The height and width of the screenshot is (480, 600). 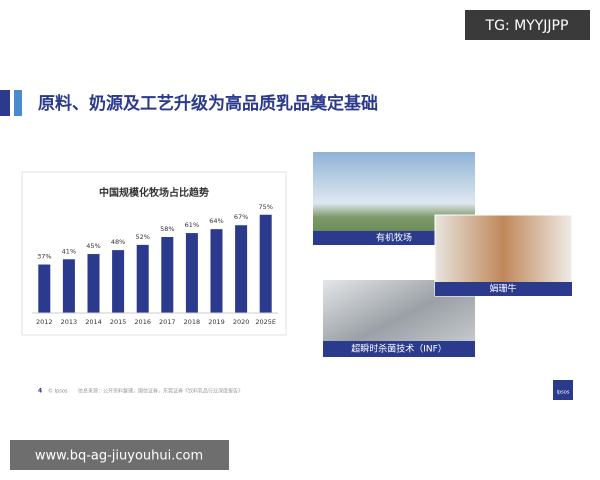 I want to click on chart-title: 中国规模化牧场占比趋势, so click(x=154, y=192).